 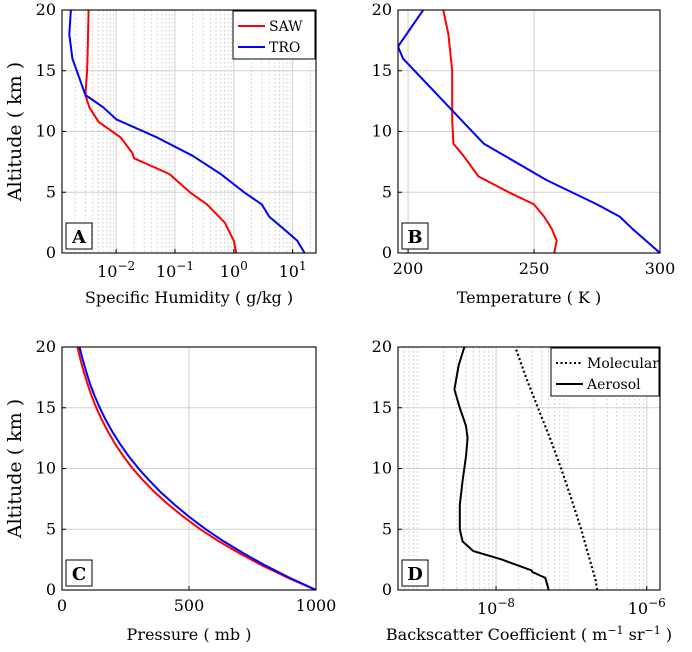 I want to click on panel-tag: D, so click(x=415, y=573).